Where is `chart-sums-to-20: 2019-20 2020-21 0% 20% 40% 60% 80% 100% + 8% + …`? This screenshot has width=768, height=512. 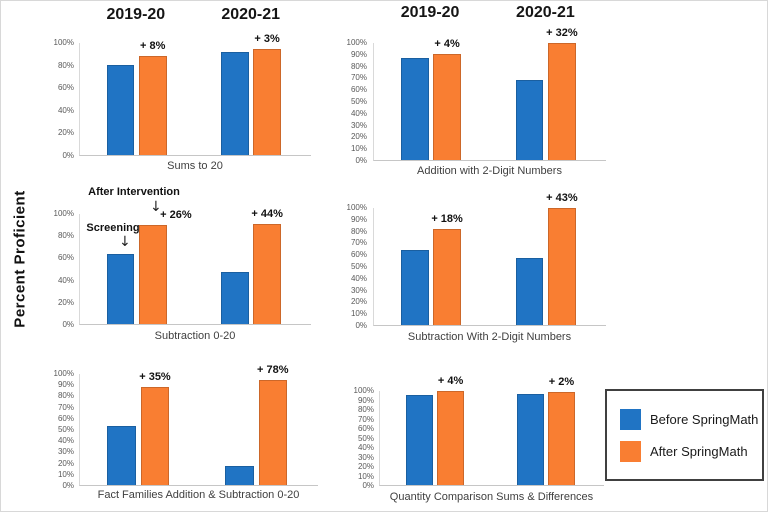 chart-sums-to-20: 2019-20 2020-21 0% 20% 40% 60% 80% 100% + 8% + … is located at coordinates (188, 92).